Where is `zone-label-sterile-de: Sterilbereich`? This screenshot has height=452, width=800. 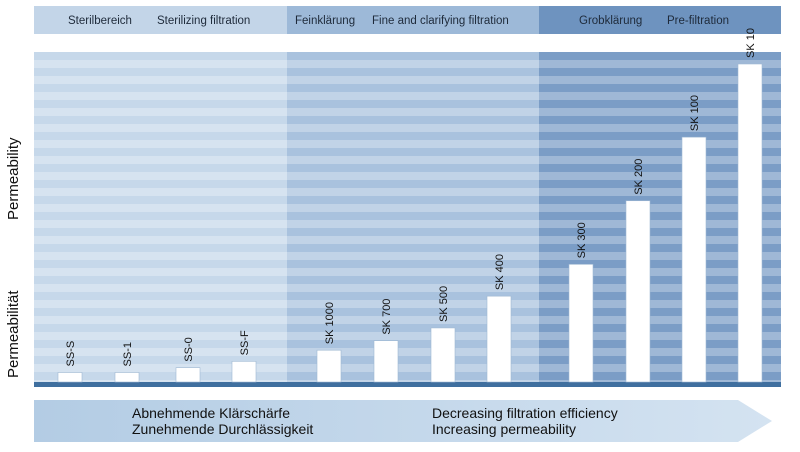 zone-label-sterile-de: Sterilbereich is located at coordinates (100, 21).